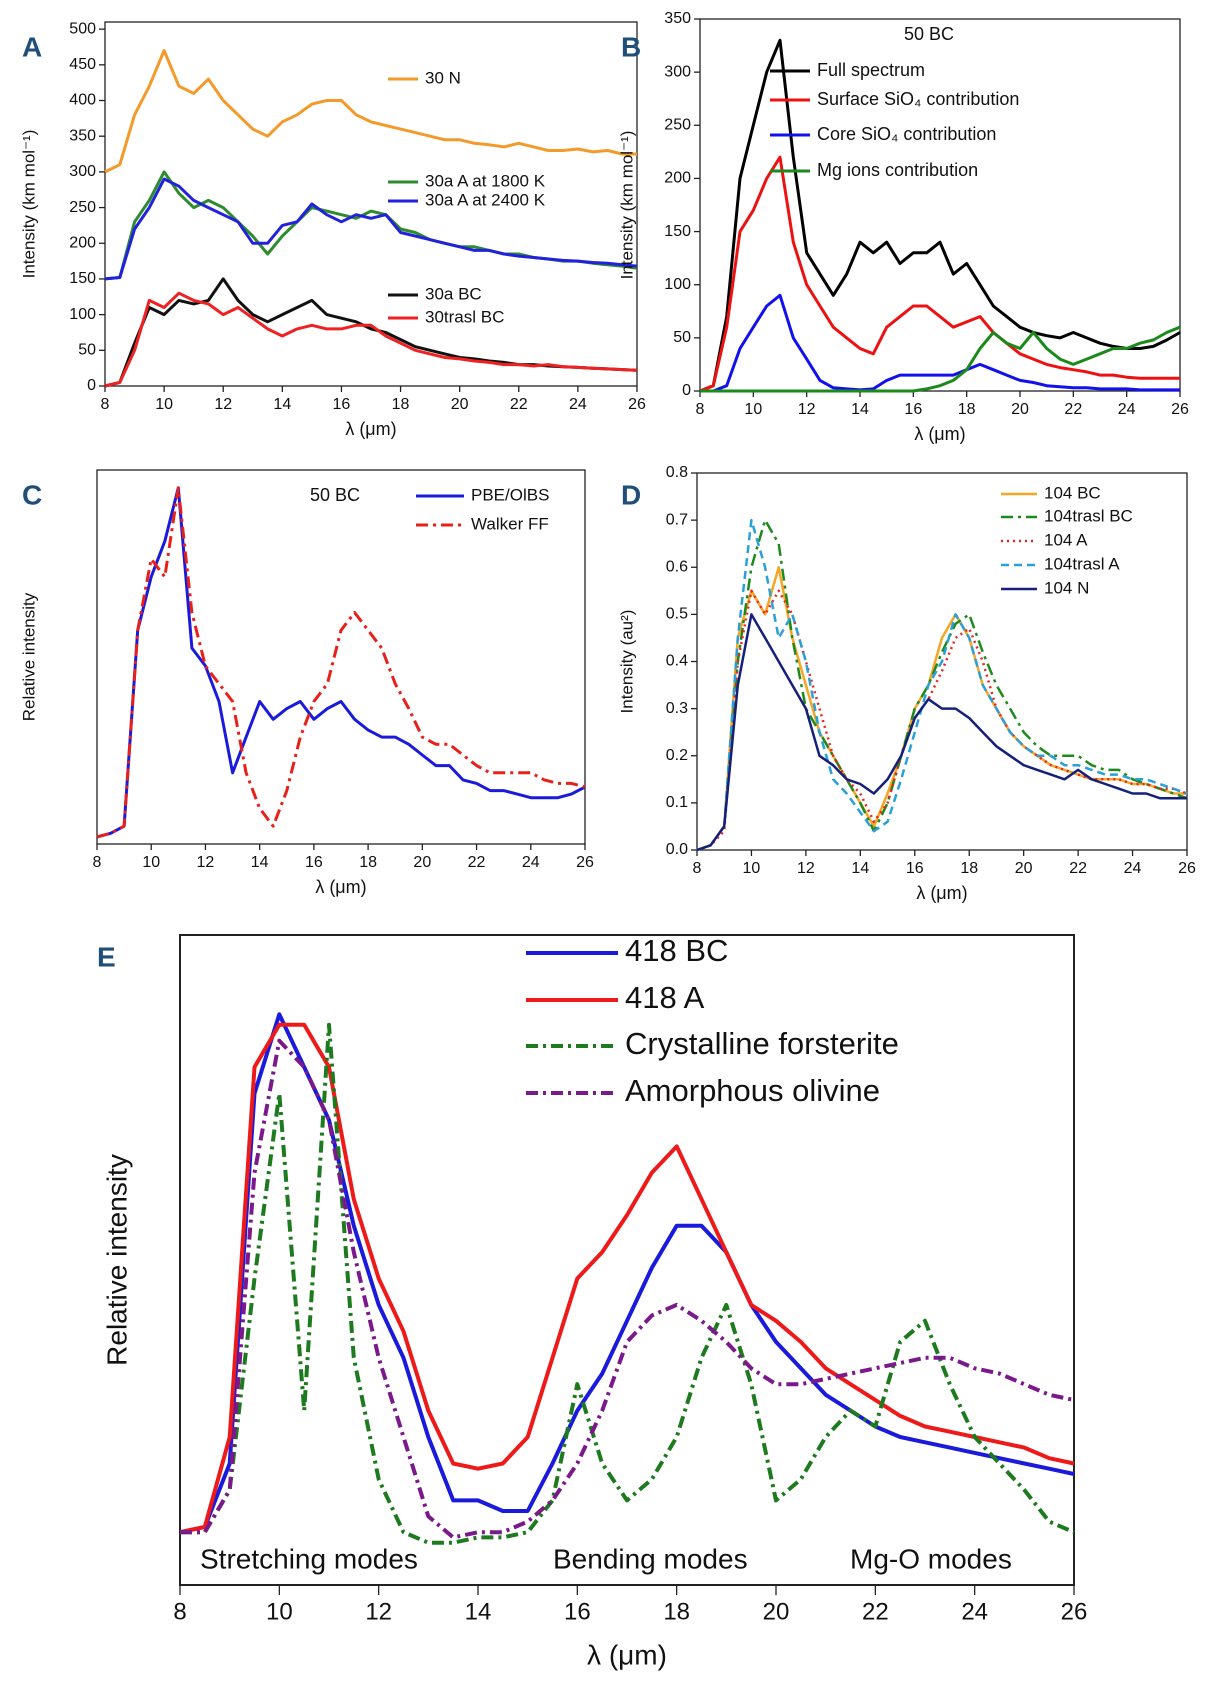  What do you see at coordinates (453, 293) in the screenshot?
I see `legend-label: 30a BC` at bounding box center [453, 293].